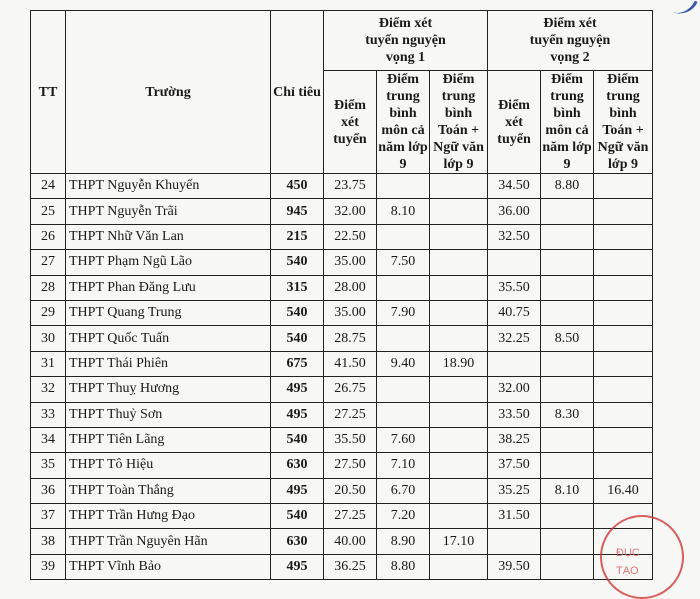 This screenshot has width=700, height=599. I want to click on school-name-cell: THPT Trần Hưng Đạo, so click(168, 516).